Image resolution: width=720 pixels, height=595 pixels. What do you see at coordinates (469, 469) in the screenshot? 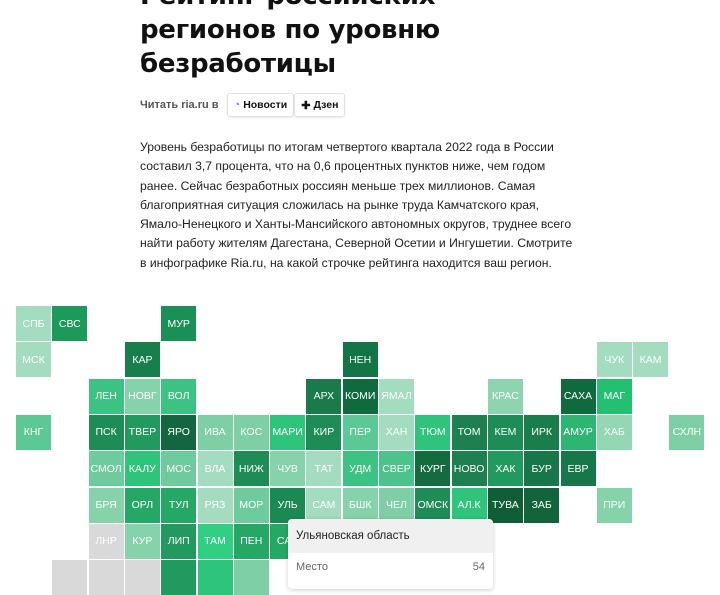
I see `region-tile: НОВО` at bounding box center [469, 469].